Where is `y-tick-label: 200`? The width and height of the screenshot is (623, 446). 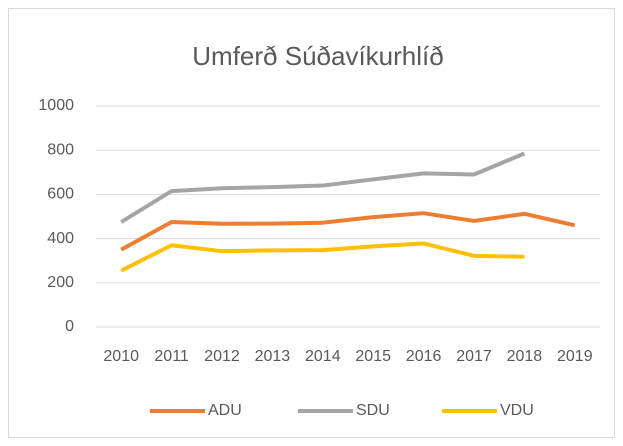 y-tick-label: 200 is located at coordinates (60, 282).